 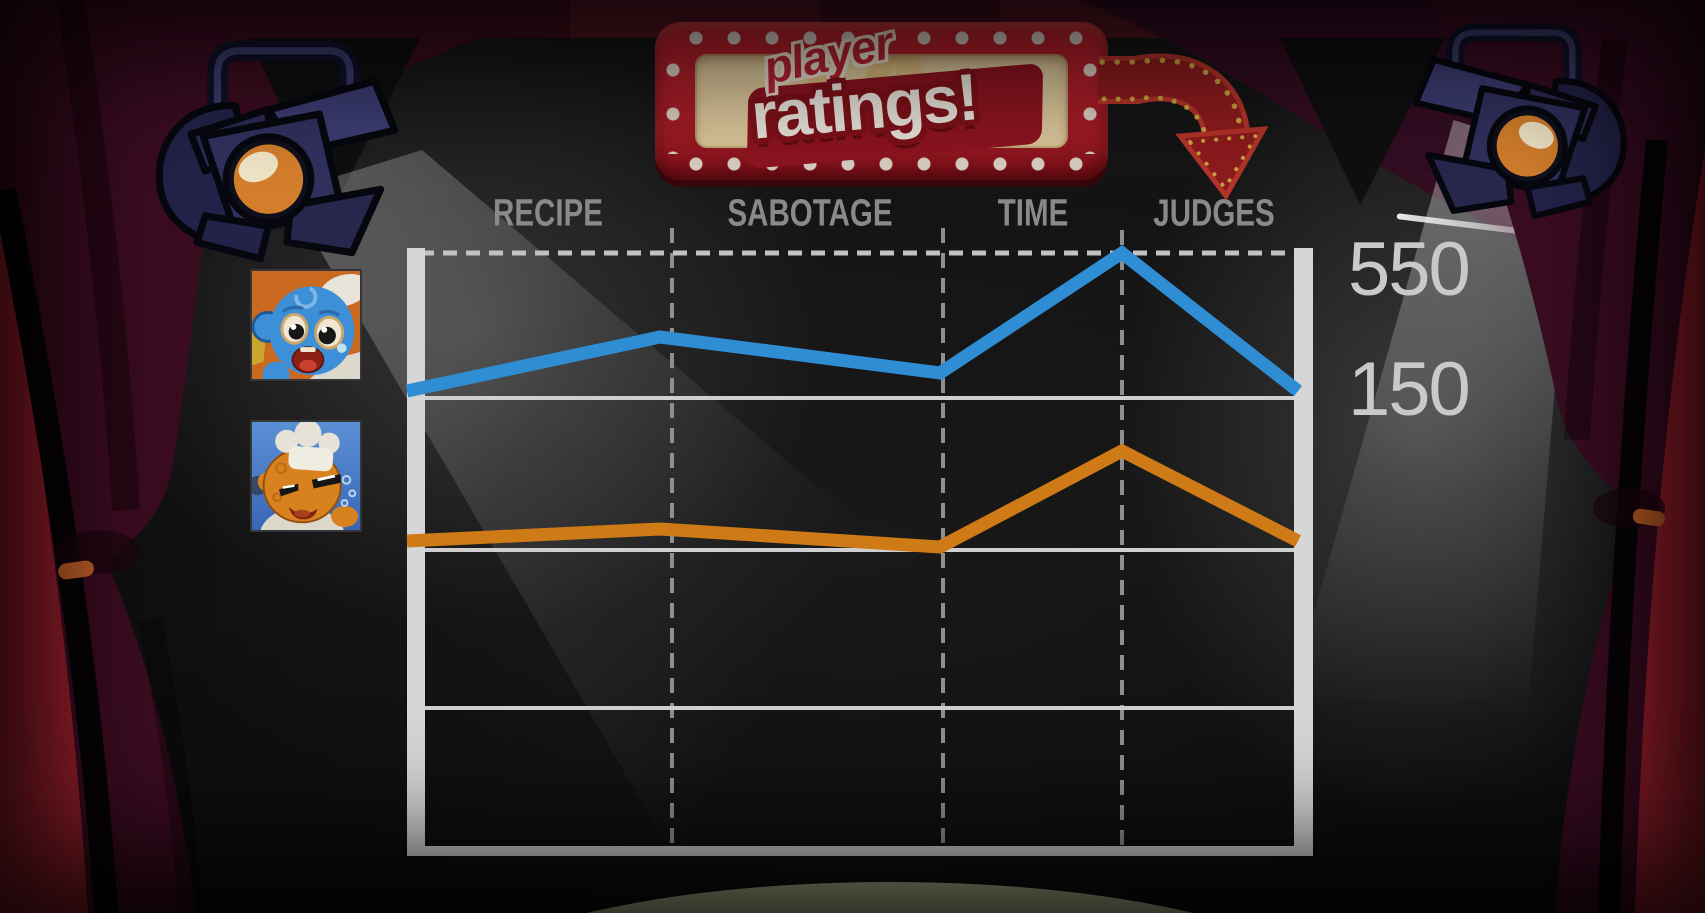 I want to click on orange-bear-chef-smug-icon, so click(x=306, y=476).